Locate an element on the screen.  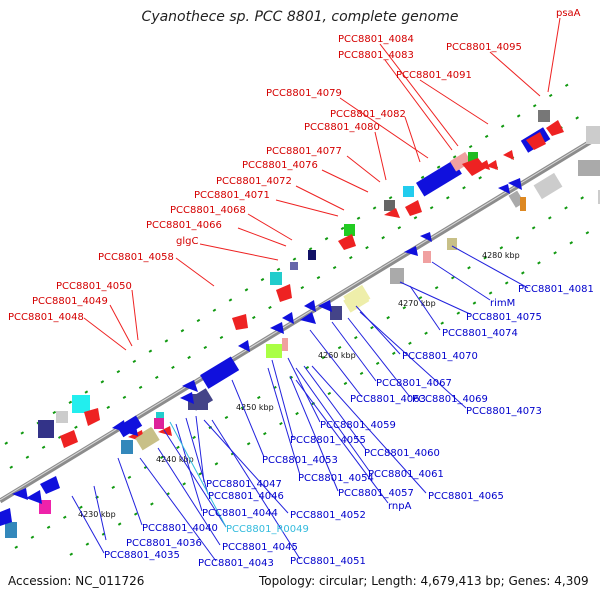
gene-label: PCC8801_4083 is located at coordinates (376, 55).